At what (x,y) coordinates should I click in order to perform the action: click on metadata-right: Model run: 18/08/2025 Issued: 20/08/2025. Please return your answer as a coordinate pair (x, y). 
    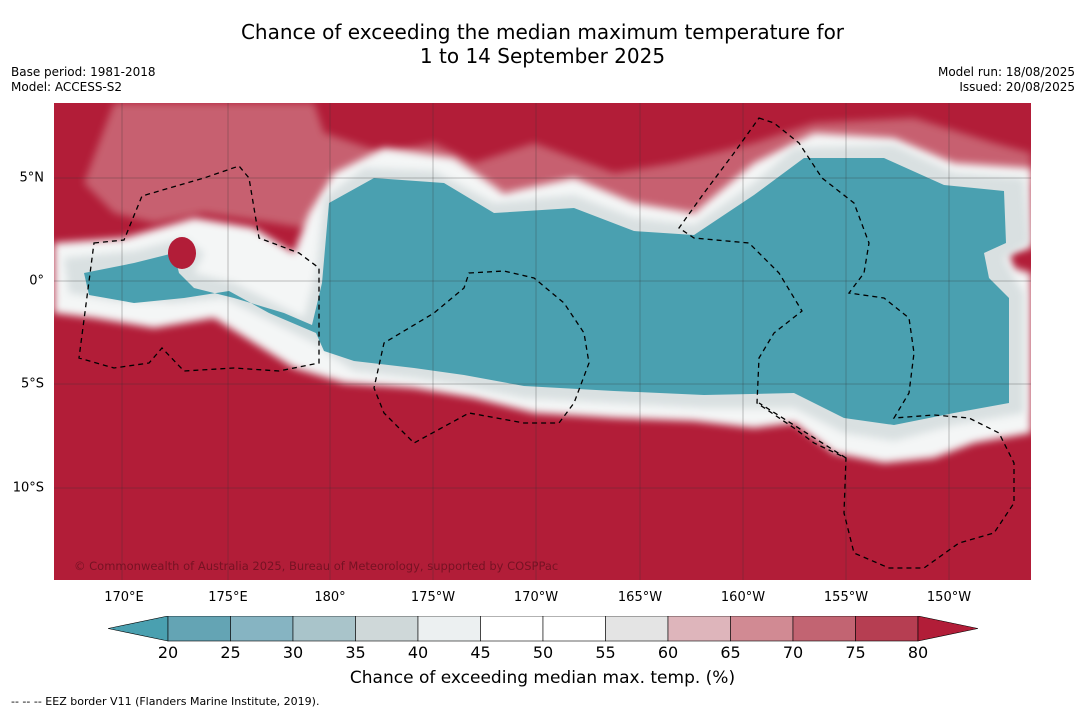
    Looking at the image, I should click on (1006, 80).